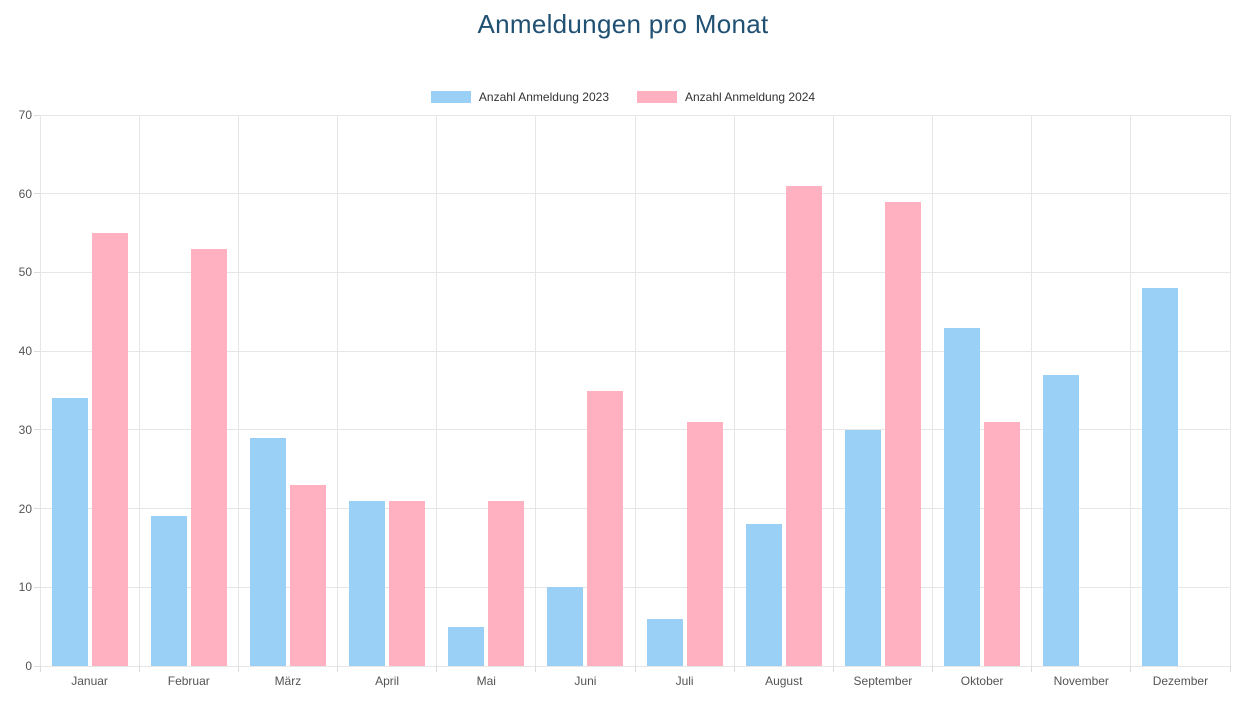  What do you see at coordinates (664, 642) in the screenshot?
I see `bar-2023-Juli` at bounding box center [664, 642].